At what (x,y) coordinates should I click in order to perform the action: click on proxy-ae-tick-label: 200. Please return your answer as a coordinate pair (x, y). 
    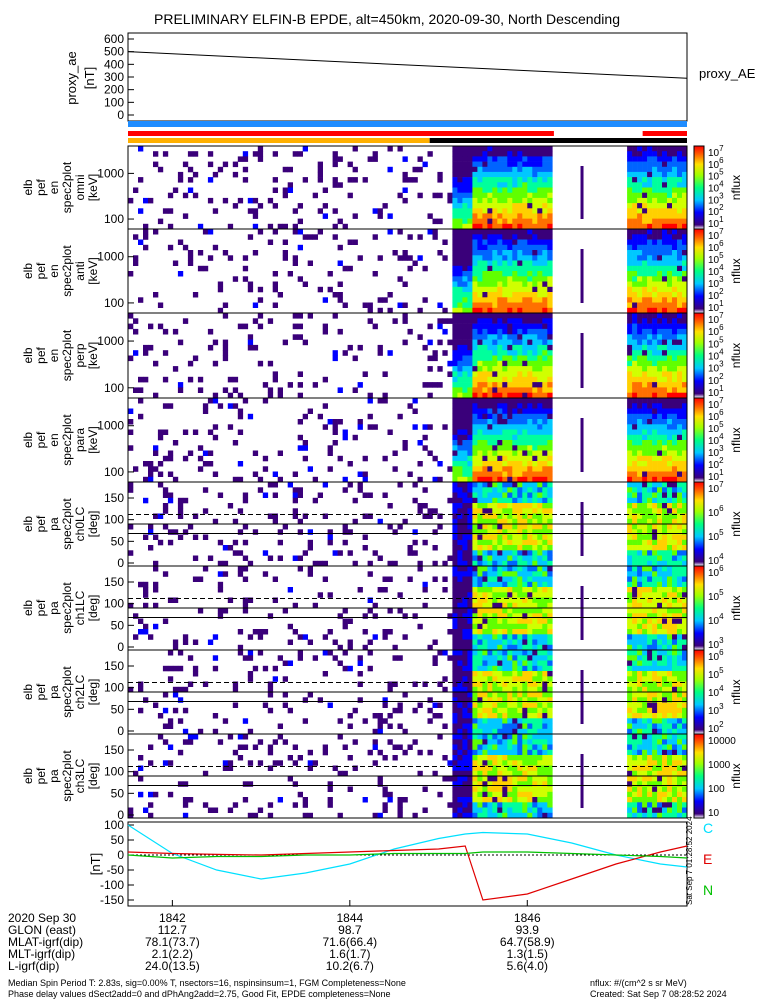
    Looking at the image, I should click on (114, 90).